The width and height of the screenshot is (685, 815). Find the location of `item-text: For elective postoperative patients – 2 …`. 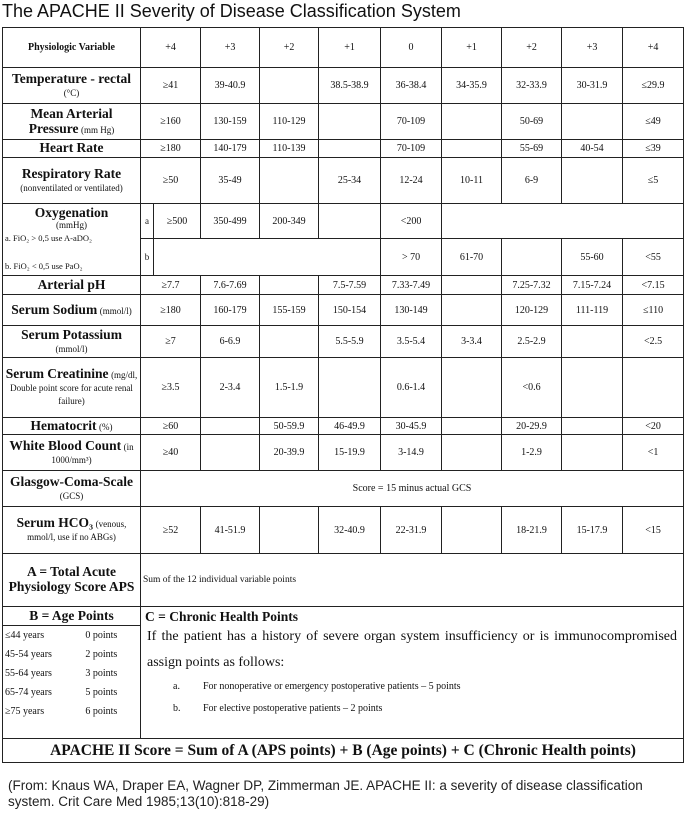

item-text: For elective postoperative patients – 2 … is located at coordinates (293, 708).